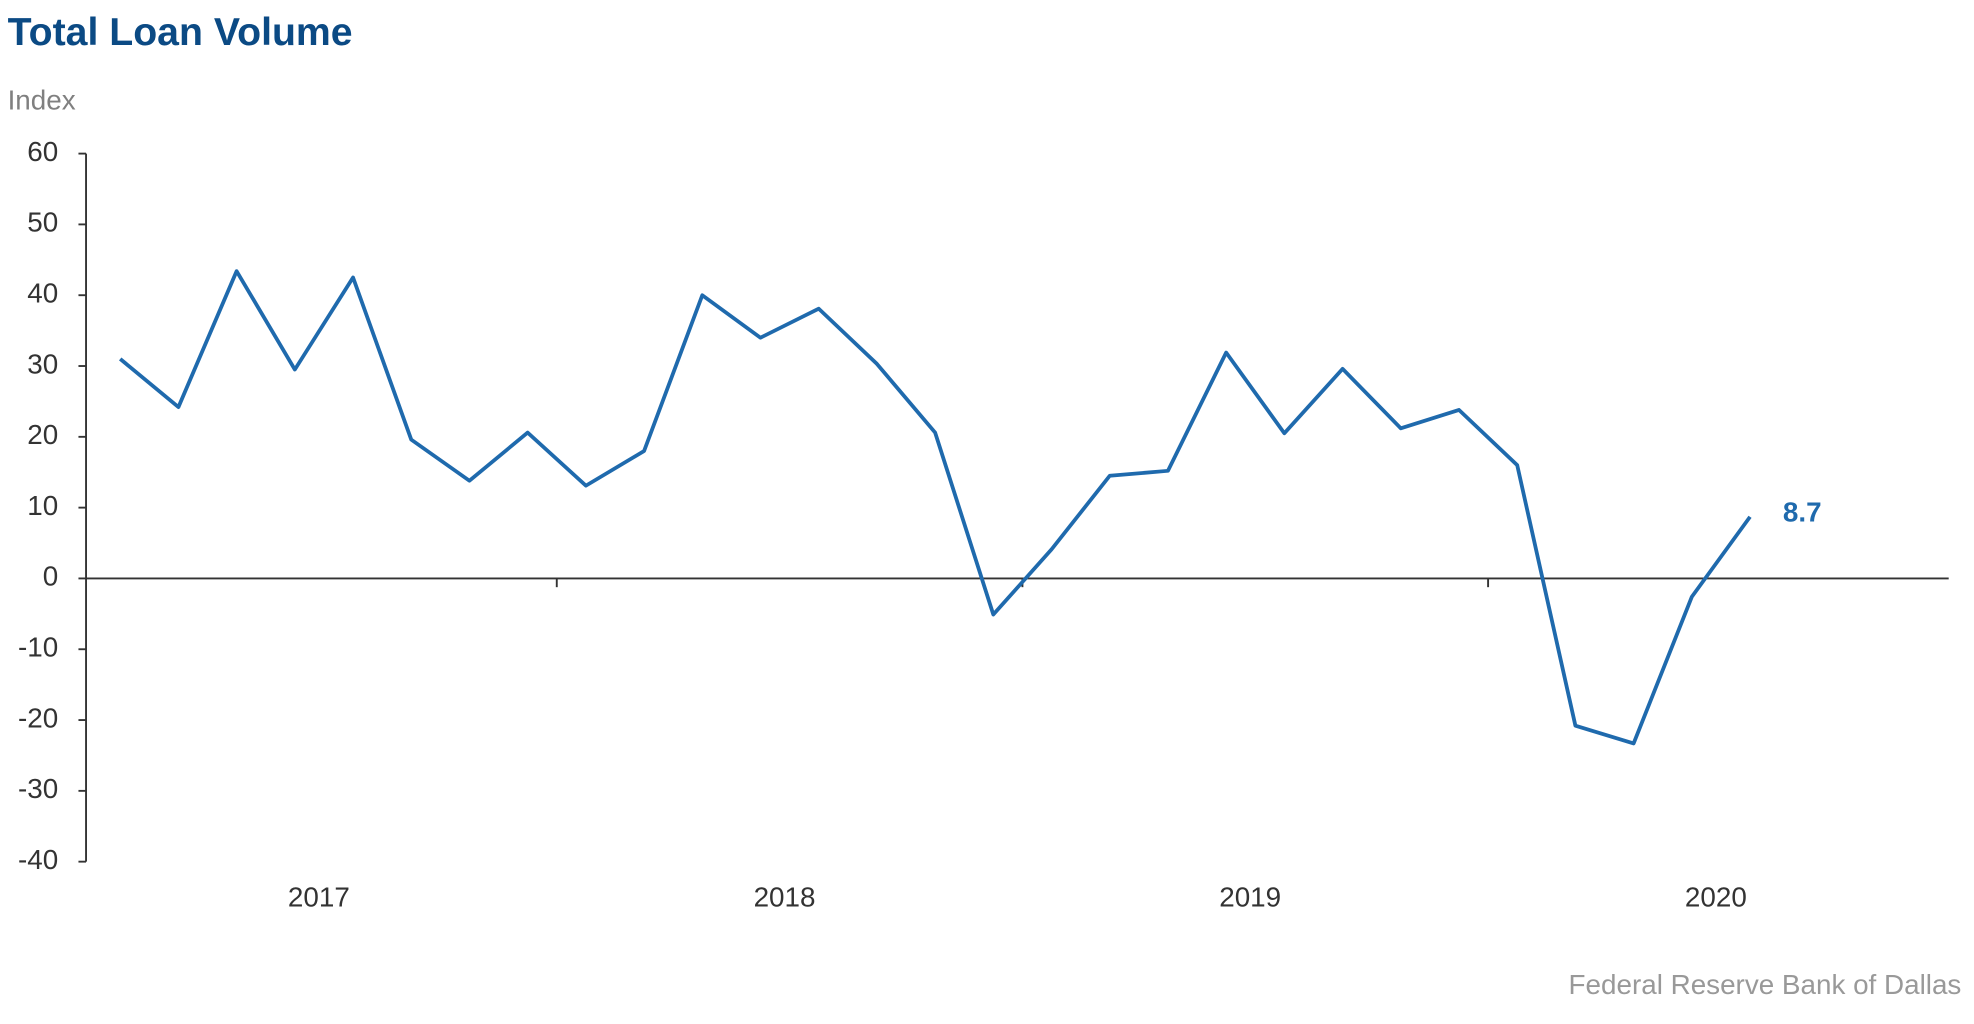 The height and width of the screenshot is (1024, 1974). Describe the element at coordinates (42, 505) in the screenshot. I see `y-tick-label: 10` at that location.